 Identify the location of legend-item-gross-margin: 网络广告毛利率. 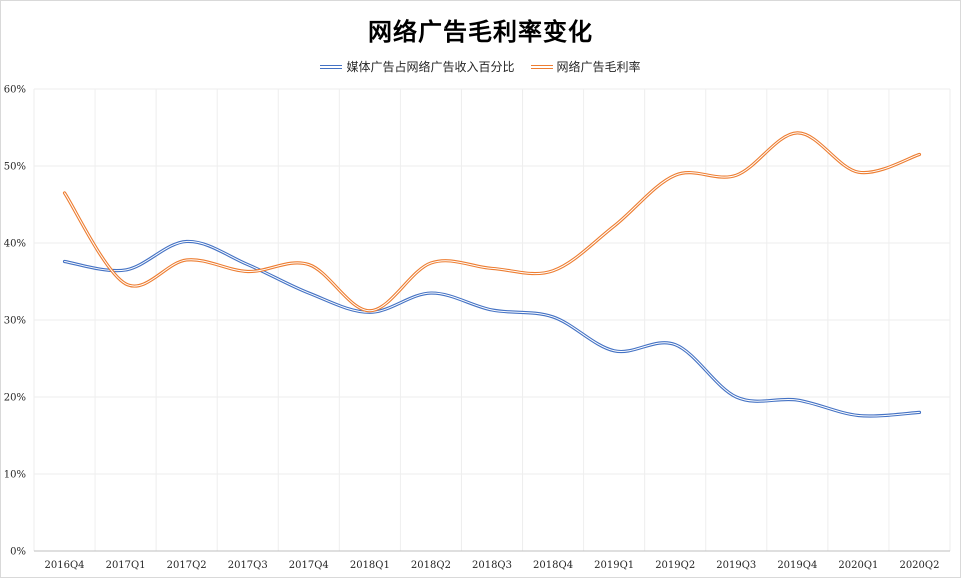
(585, 66).